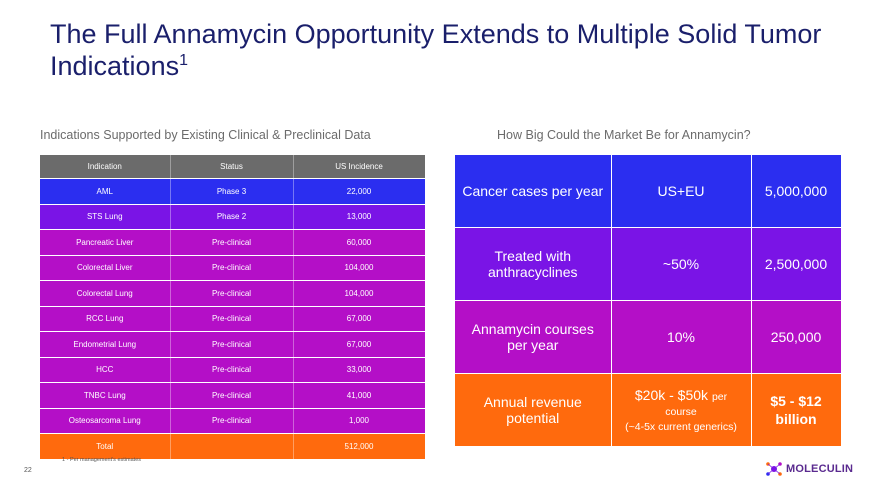 The height and width of the screenshot is (492, 875). Describe the element at coordinates (105, 293) in the screenshot. I see `indication-cell: Colorectal Lung` at that location.